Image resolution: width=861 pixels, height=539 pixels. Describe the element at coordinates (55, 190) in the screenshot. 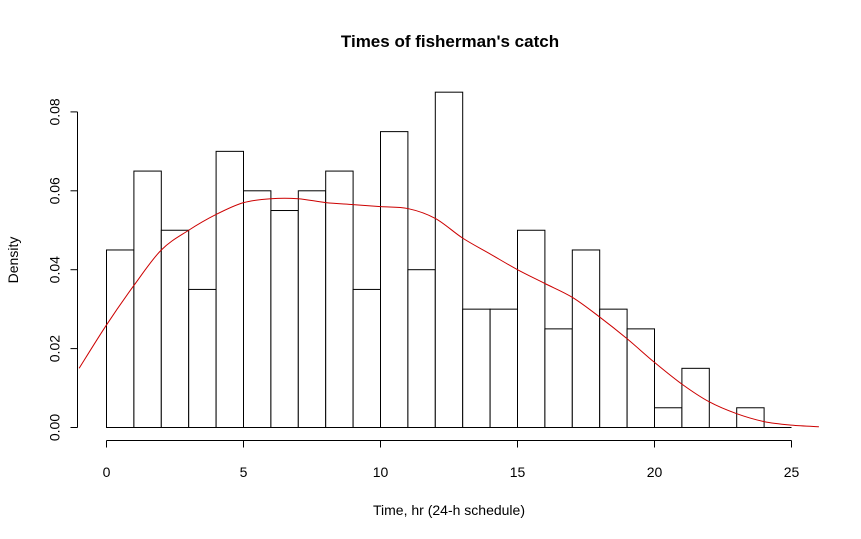

I see `y-tick-label: 0.06` at that location.